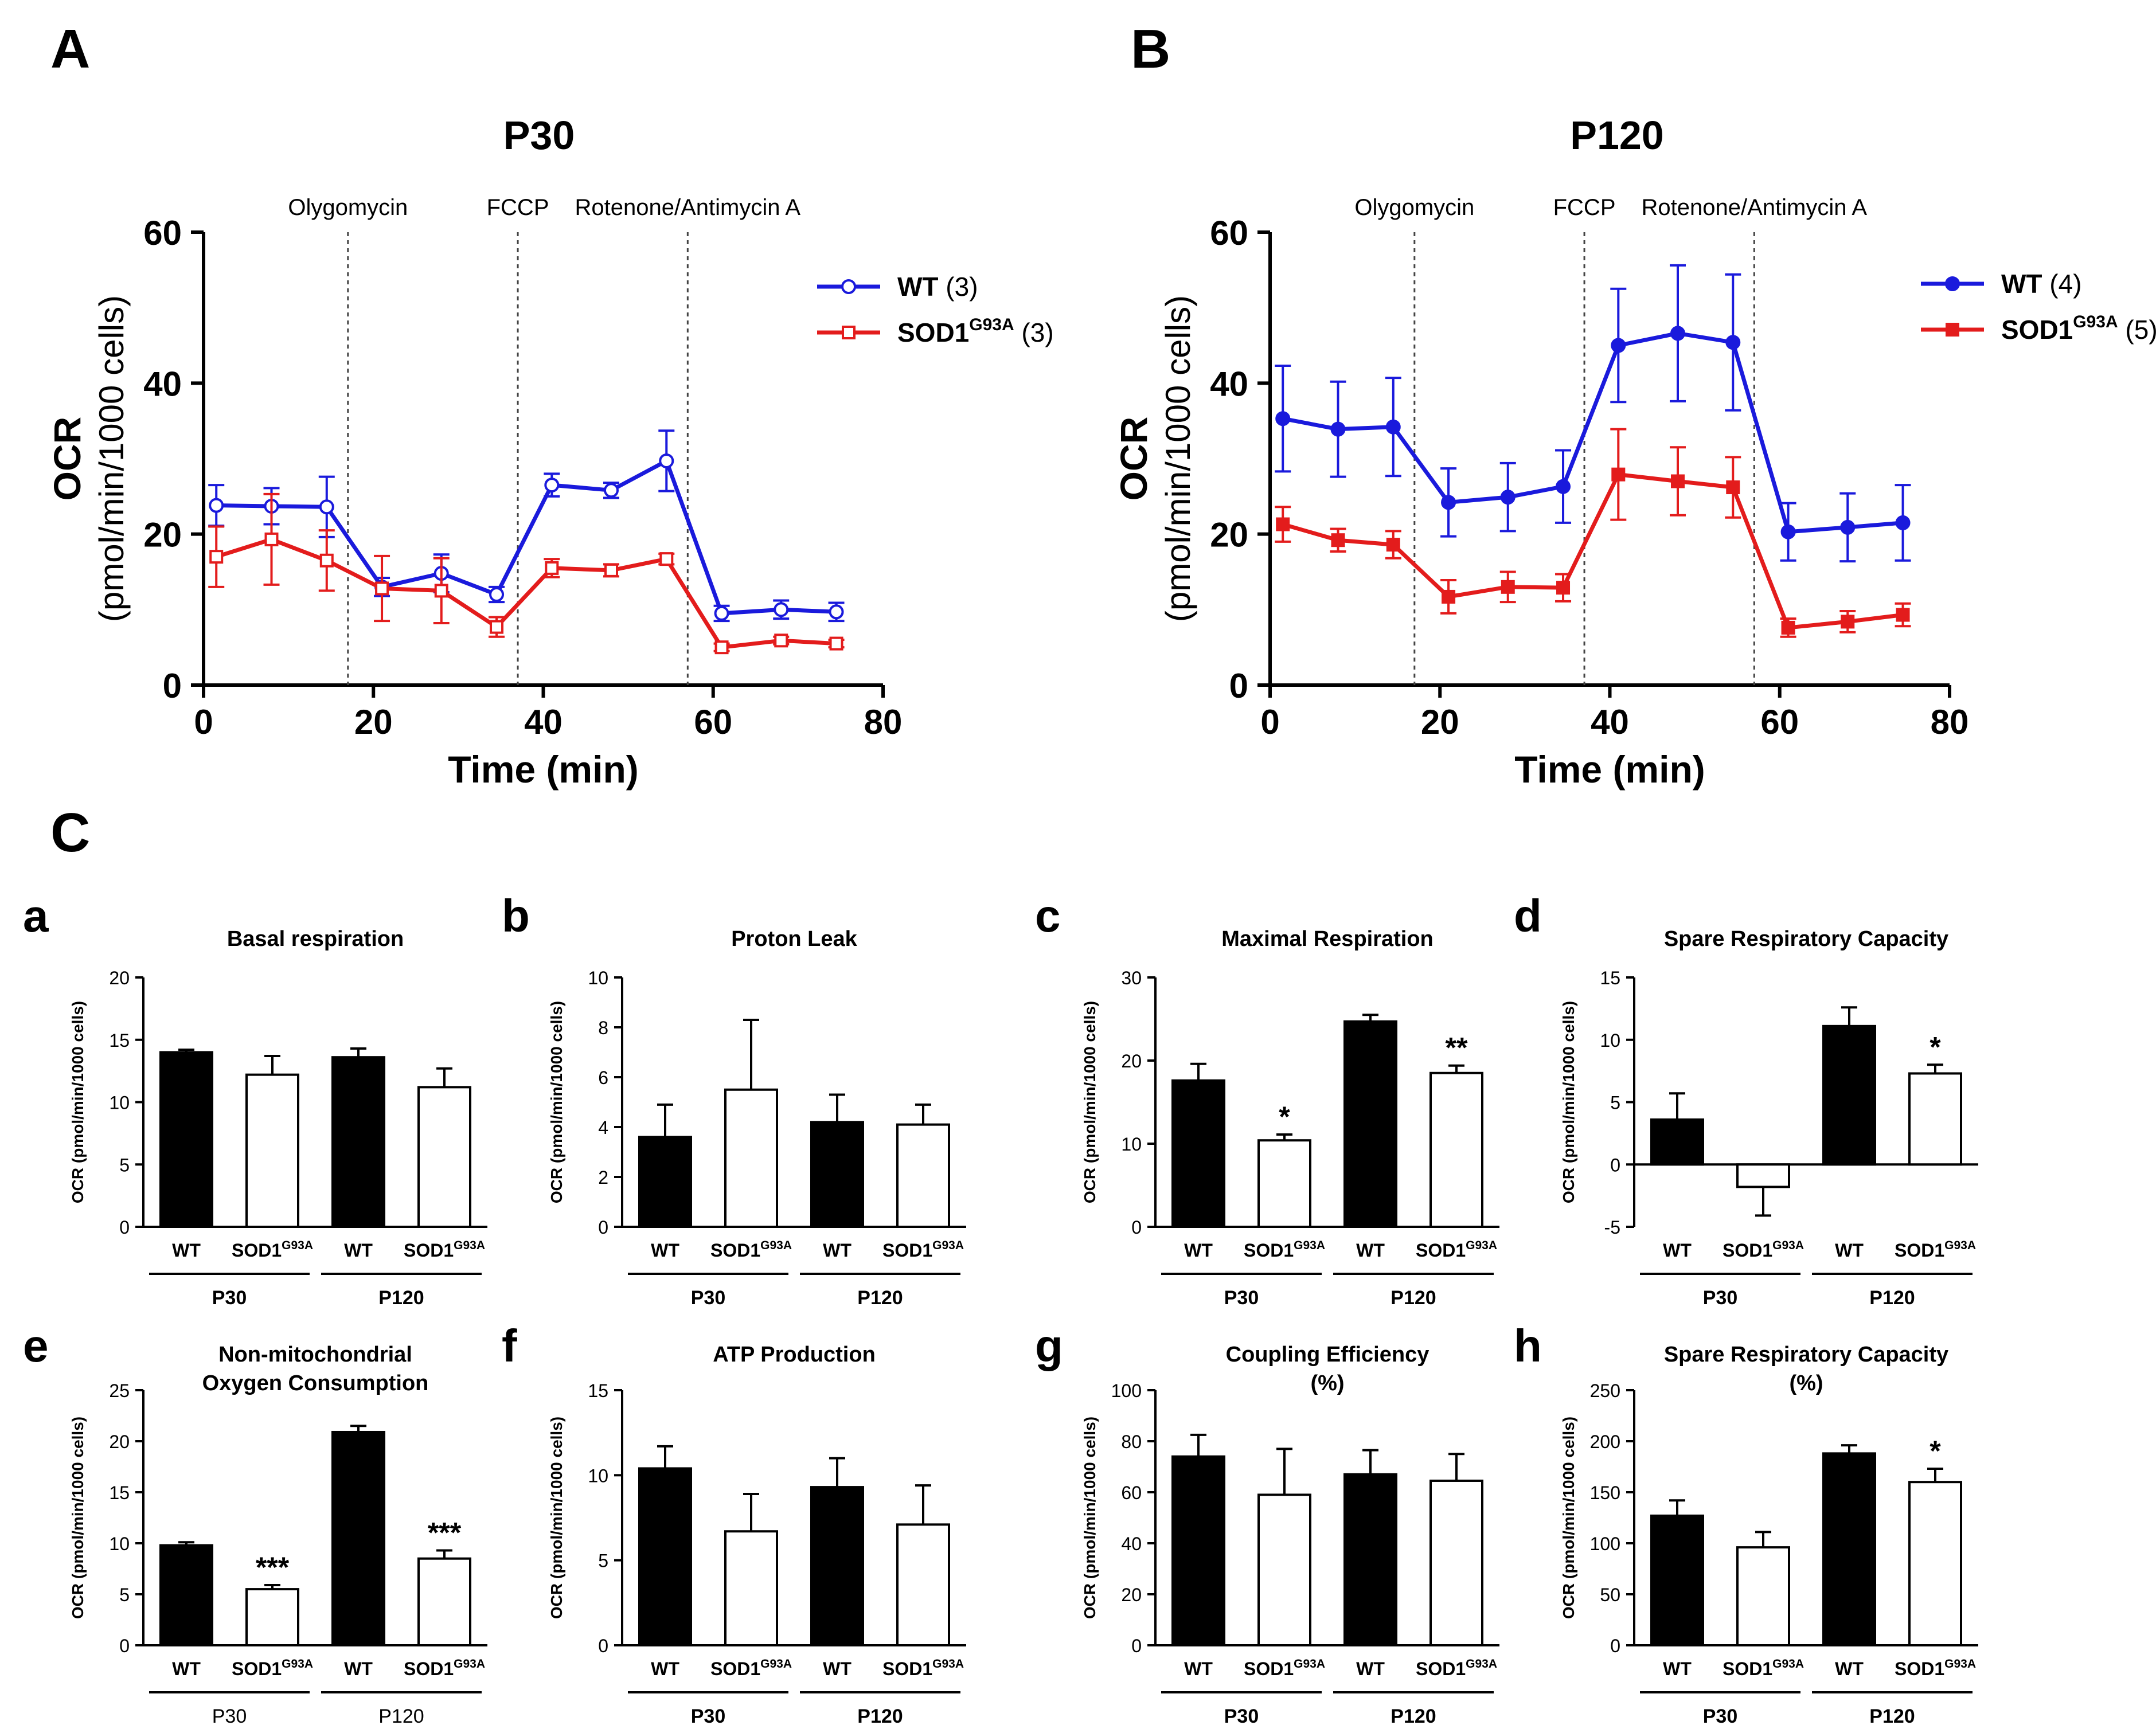 This screenshot has height=1729, width=2156. I want to click on y-tick-label: 15, so click(119, 1492).